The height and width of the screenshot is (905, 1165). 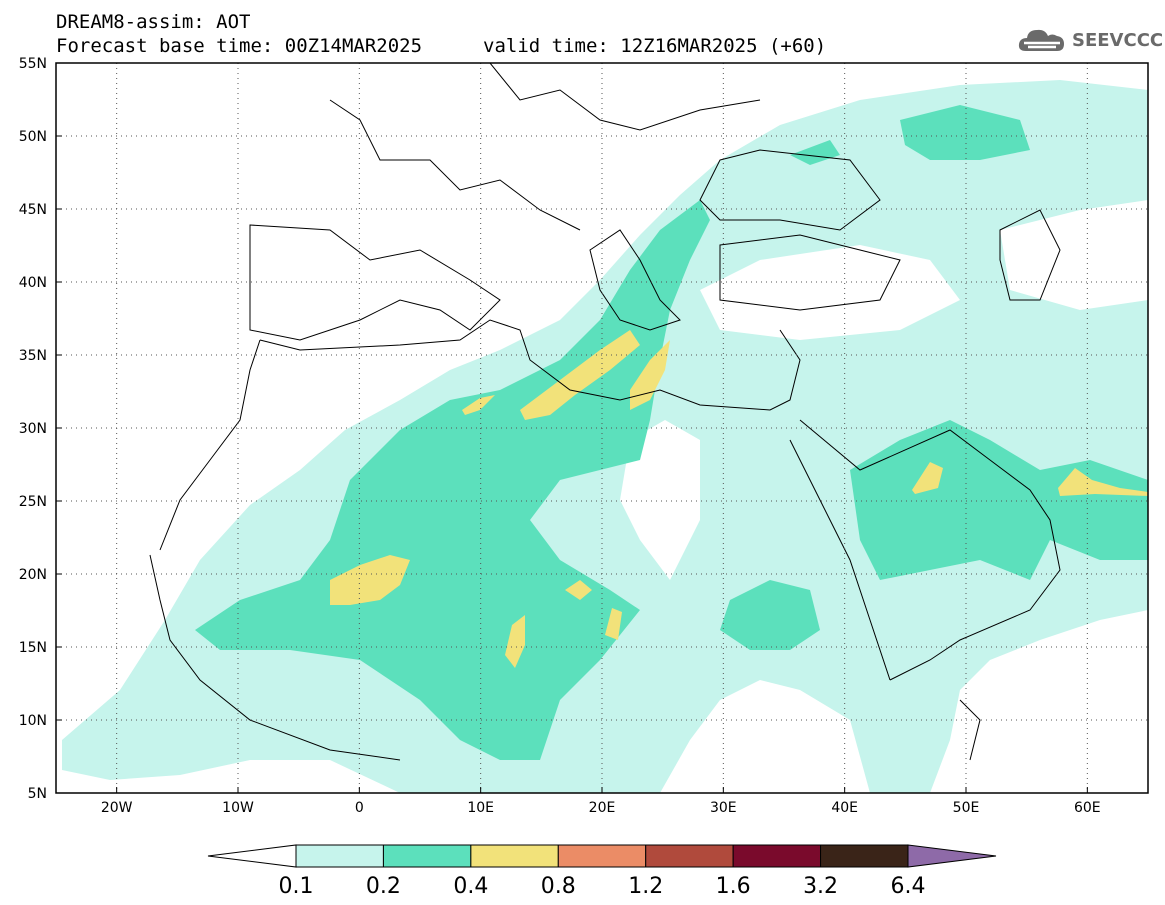 I want to click on lat-tick-label: 20N, so click(x=33, y=575).